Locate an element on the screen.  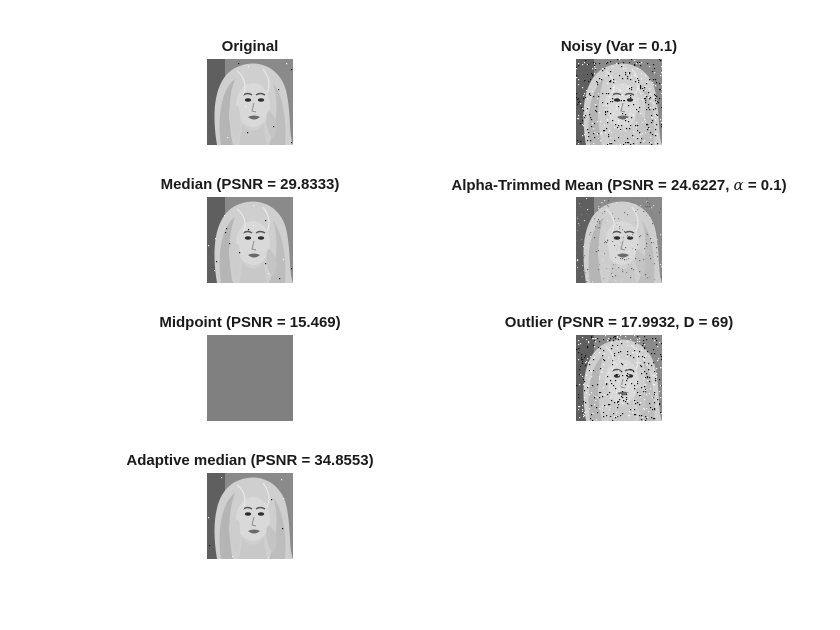
panel-title: Noisy (Var = 0.1) is located at coordinates (619, 46).